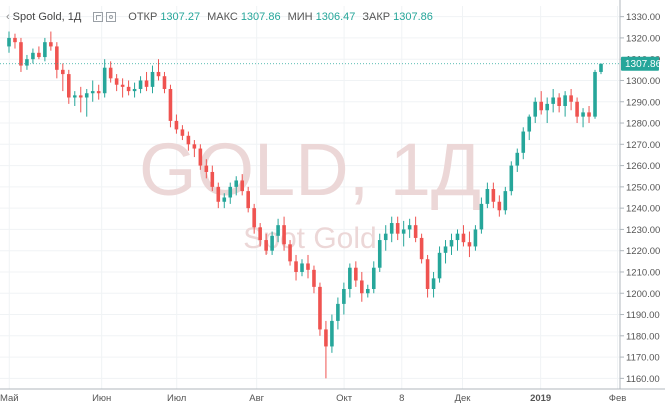 This screenshot has width=665, height=412. What do you see at coordinates (401, 398) in the screenshot?
I see `x-tick-label: 8` at bounding box center [401, 398].